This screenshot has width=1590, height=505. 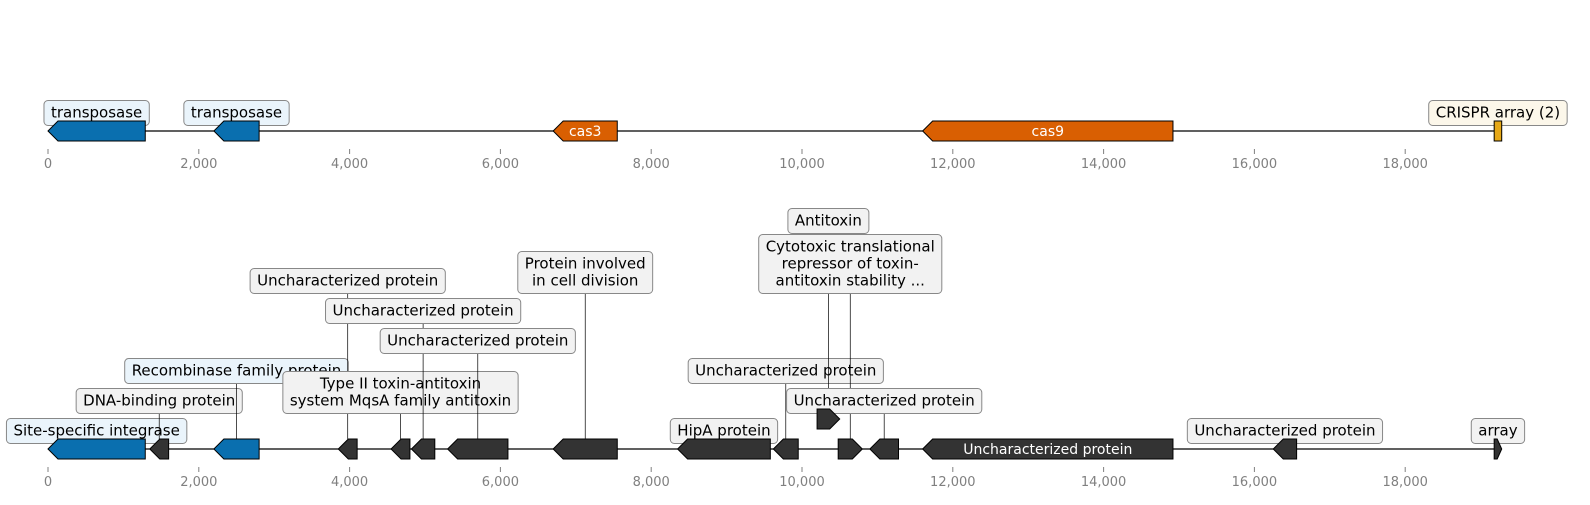 I want to click on features: Uncharacterized protein, so click(x=775, y=434).